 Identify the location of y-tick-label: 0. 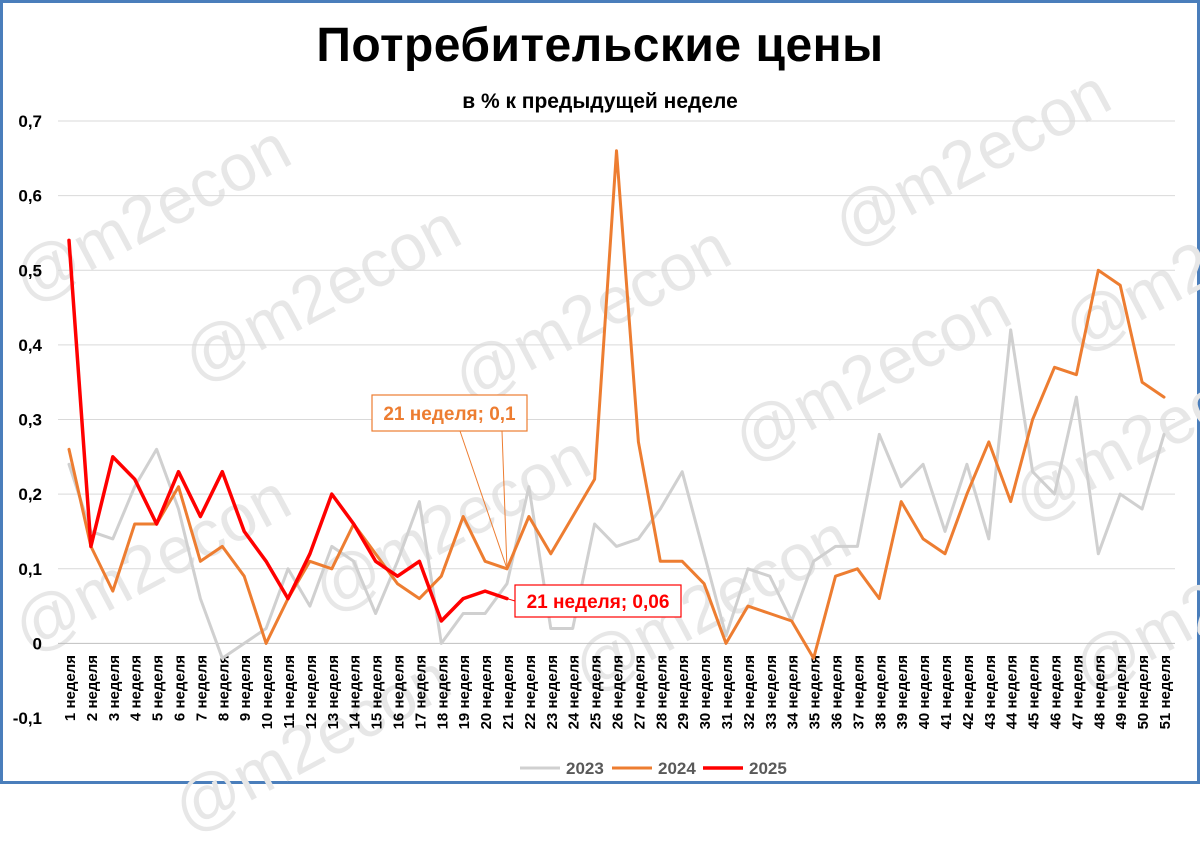
(37, 643).